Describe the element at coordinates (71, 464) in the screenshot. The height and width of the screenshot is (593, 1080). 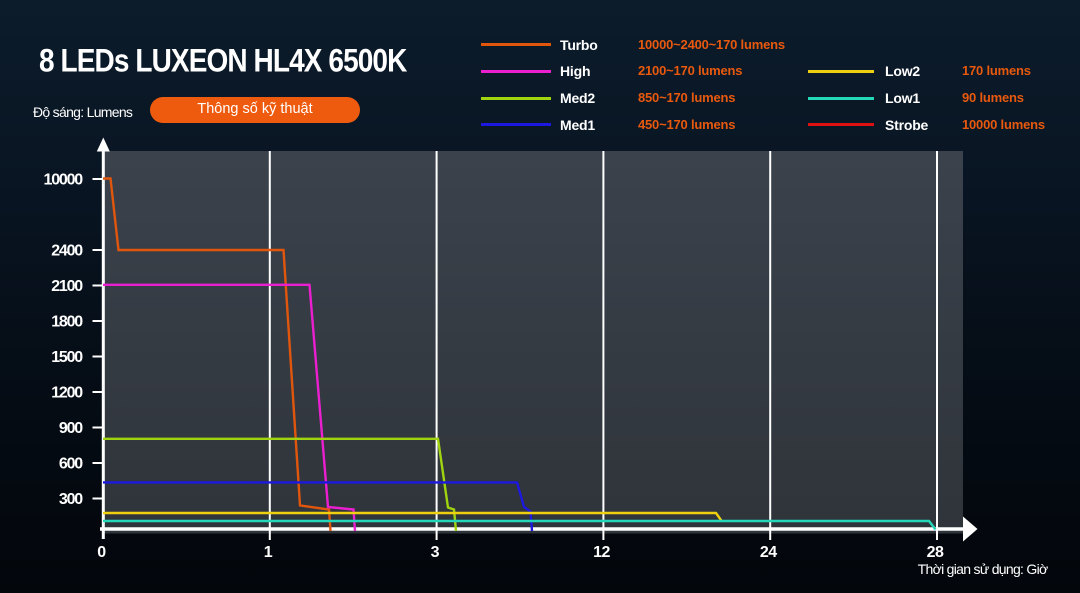
I see `svg-text: 600` at that location.